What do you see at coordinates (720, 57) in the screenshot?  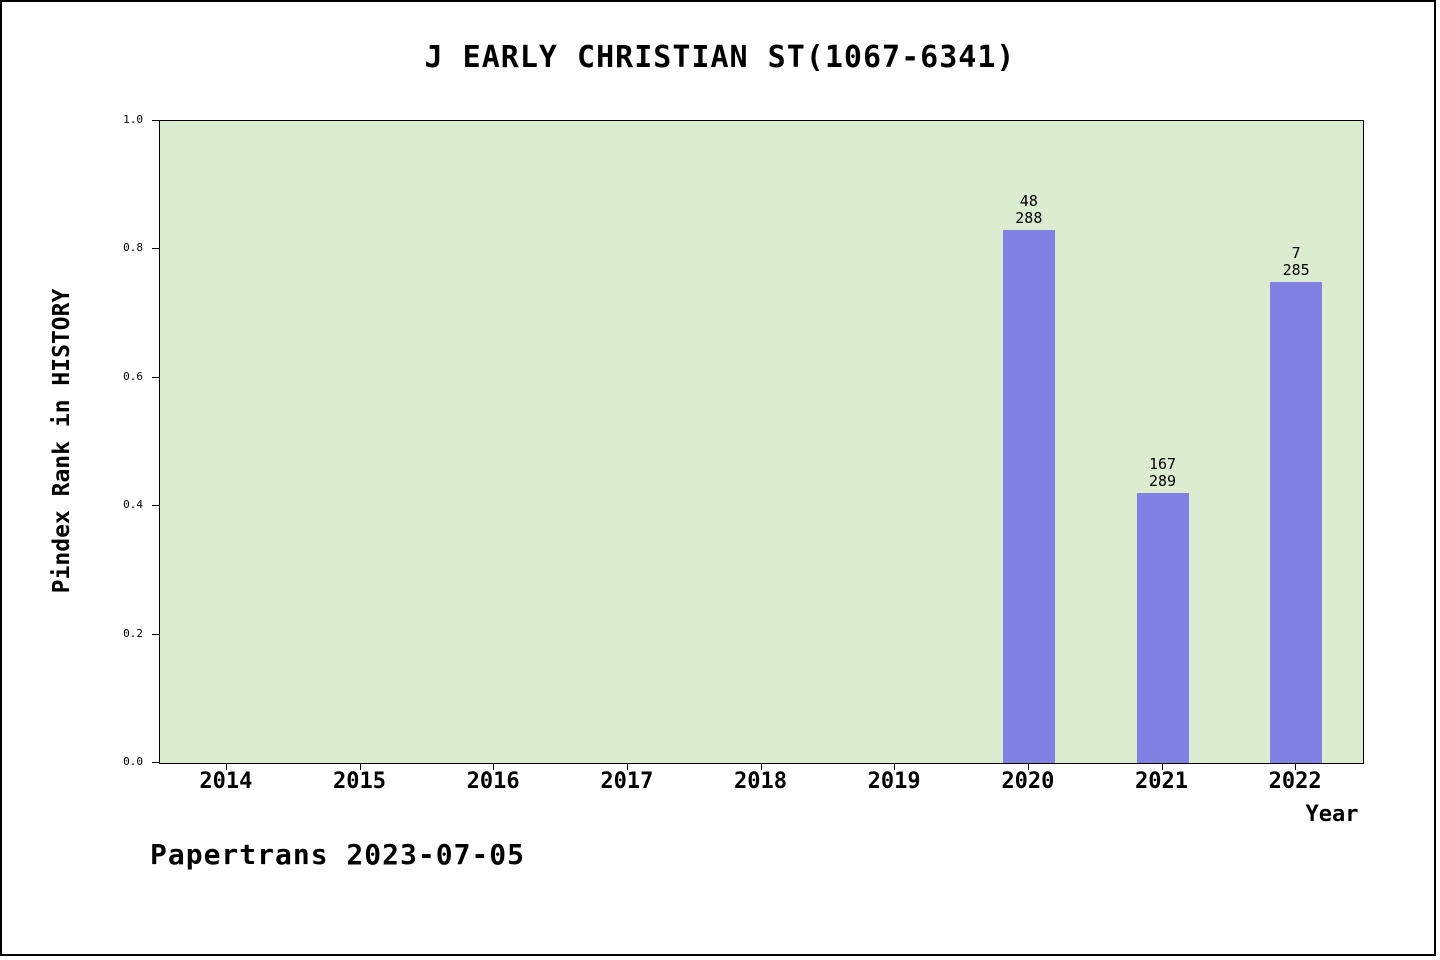 I see `chart-title: J EARLY CHRISTIAN ST(1067-6341)` at bounding box center [720, 57].